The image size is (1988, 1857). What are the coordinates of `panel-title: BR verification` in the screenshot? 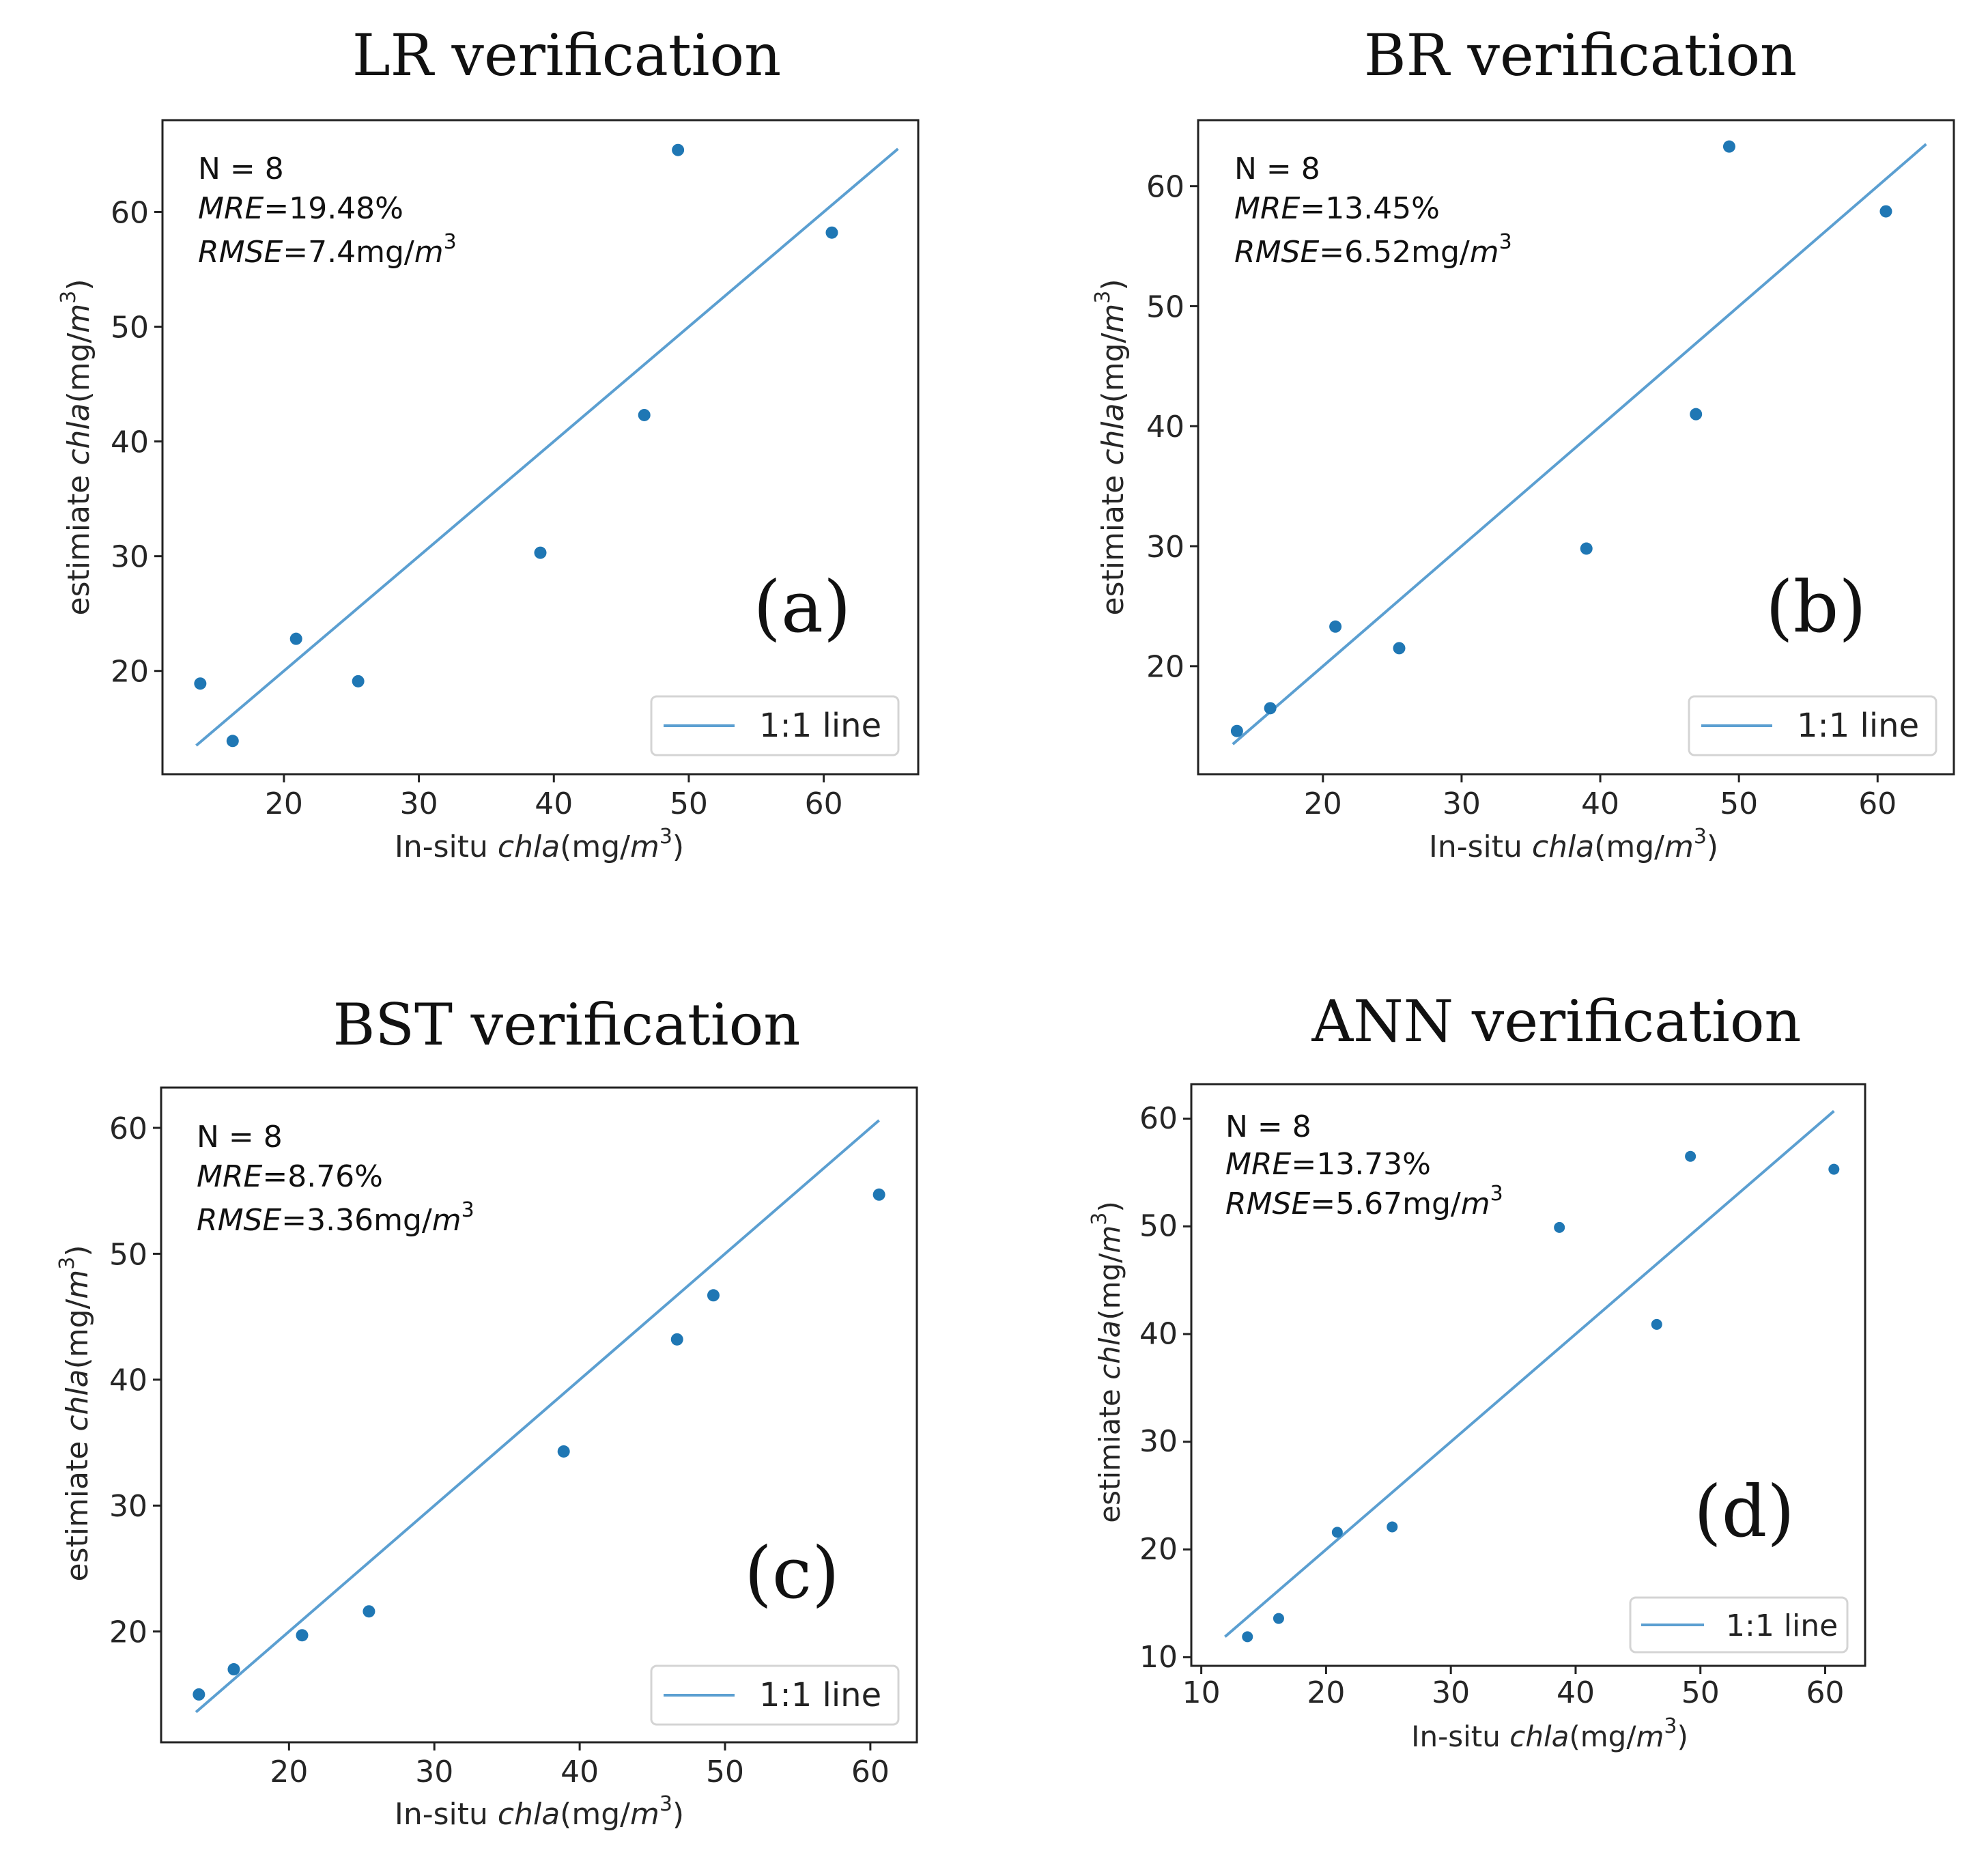 It's located at (1580, 56).